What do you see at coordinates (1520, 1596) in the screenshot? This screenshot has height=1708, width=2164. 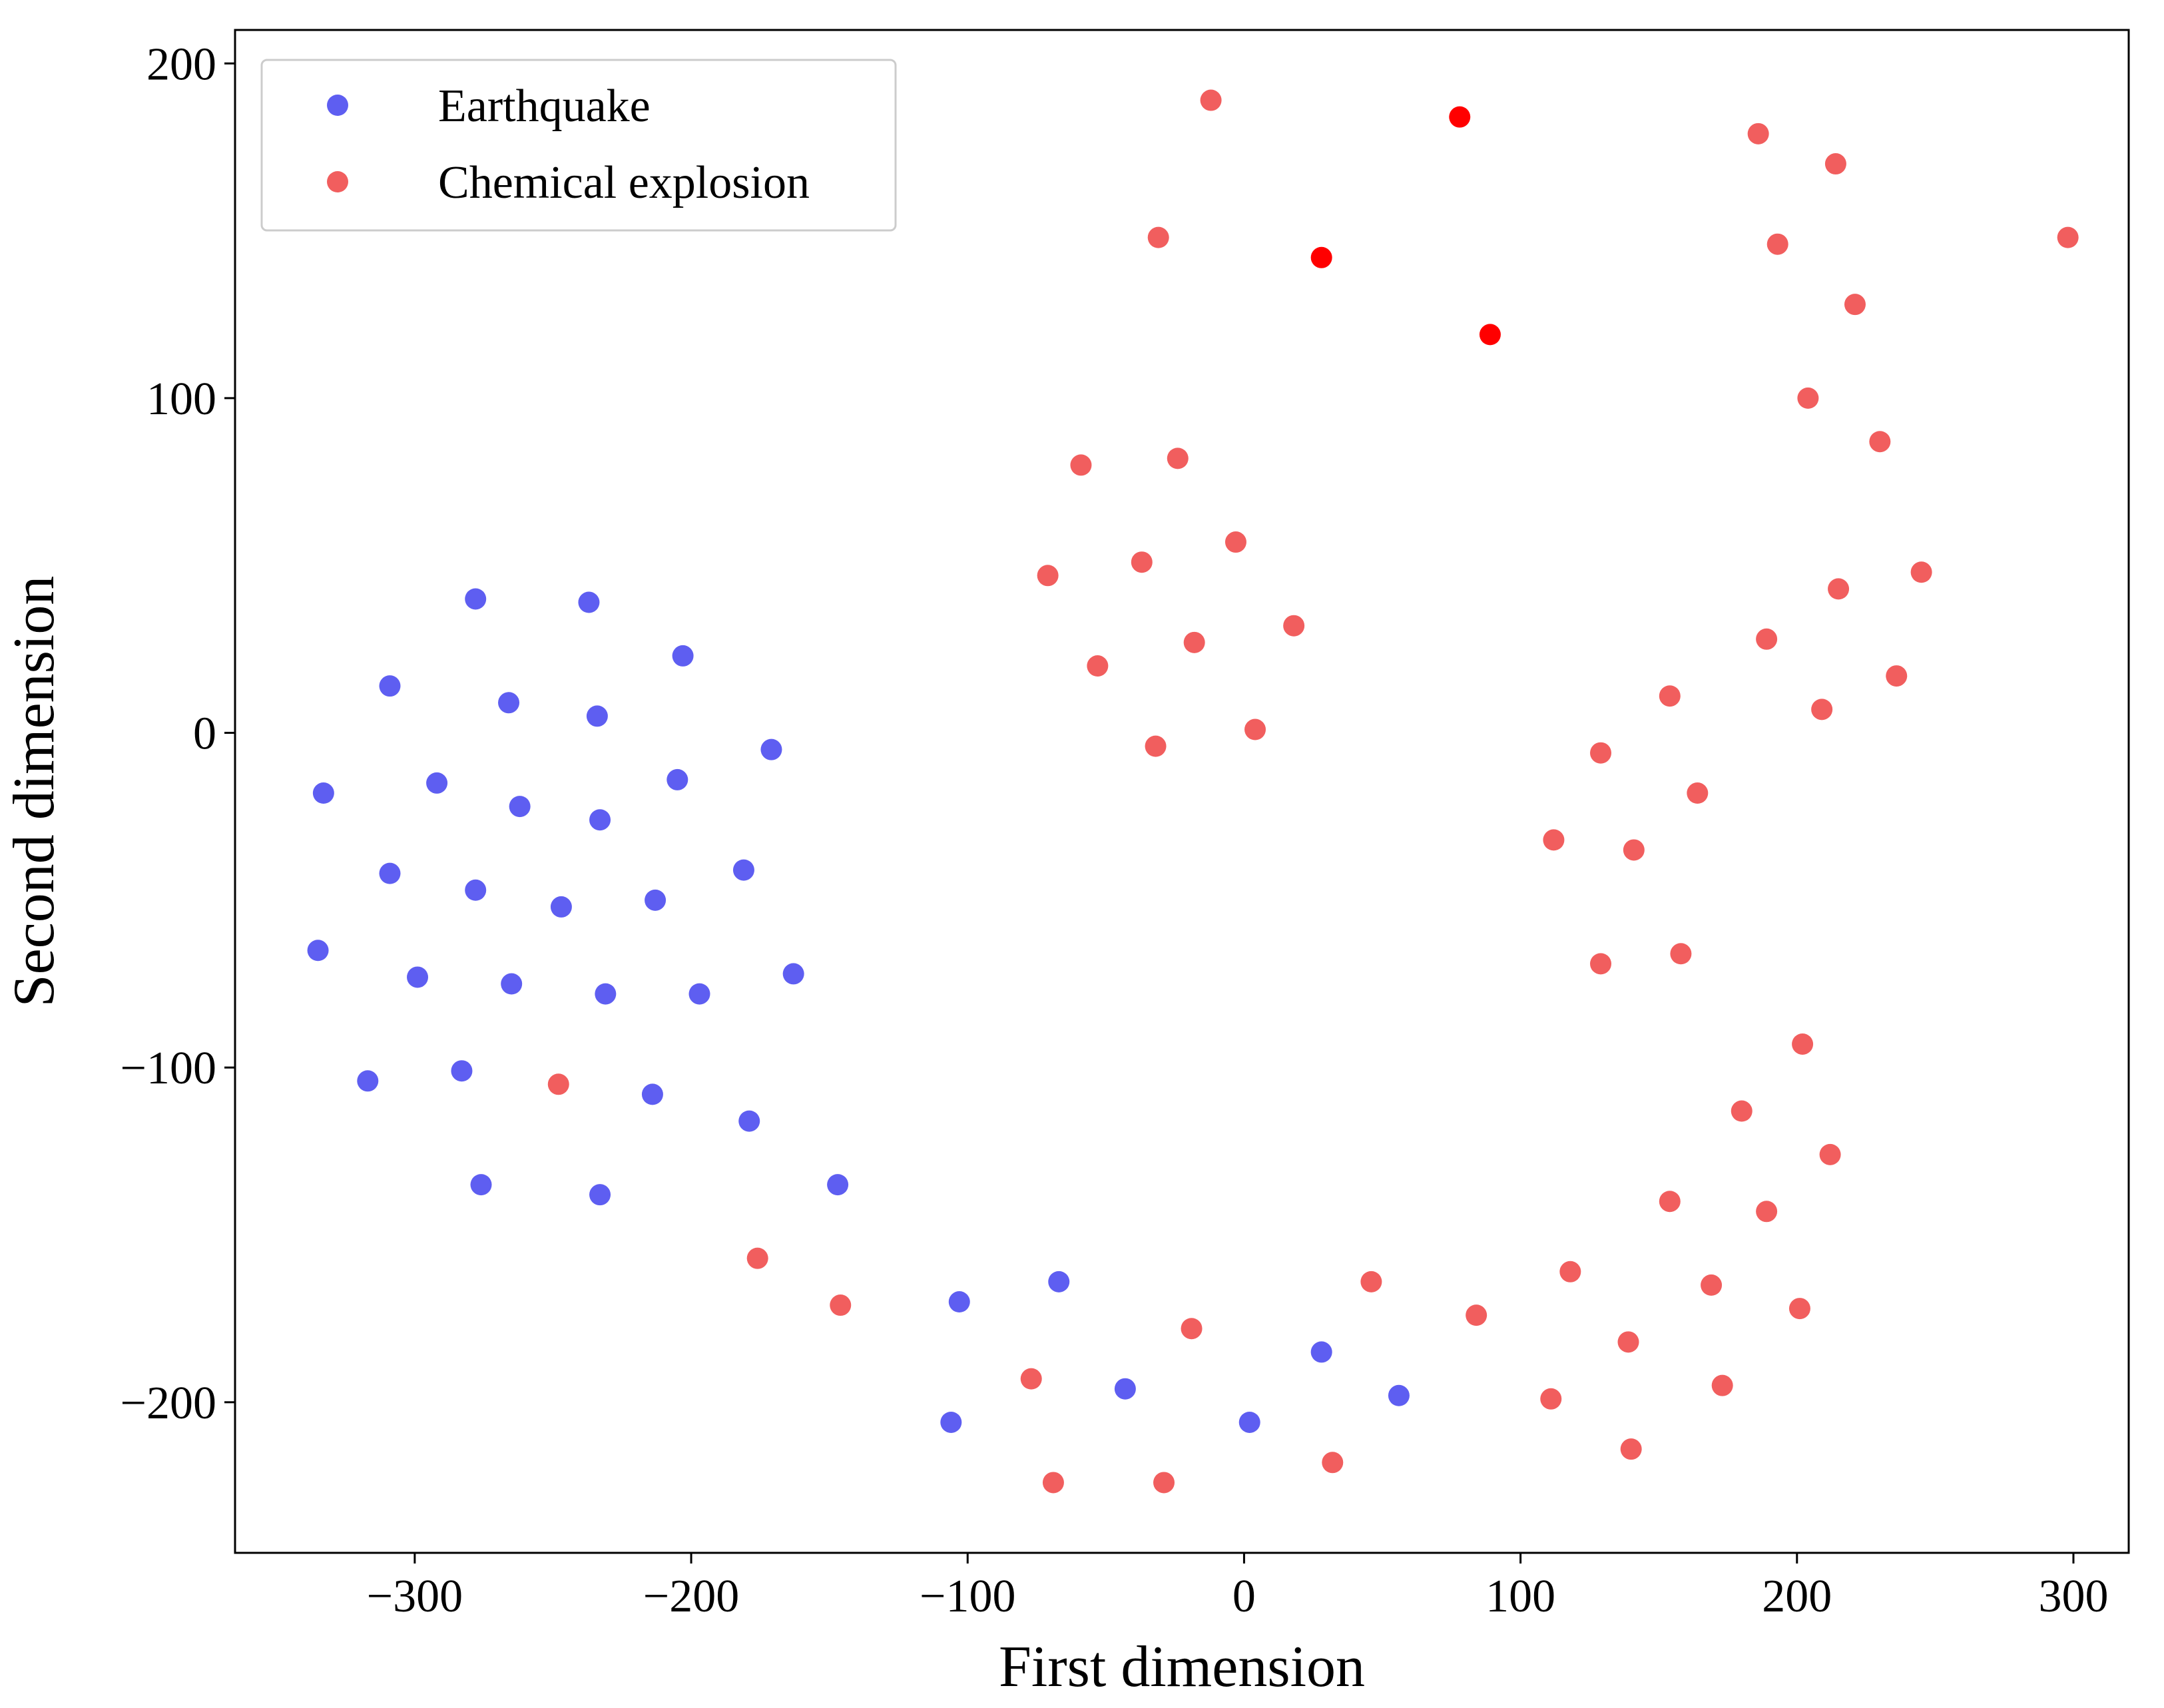 I see `x-tick-label: 100` at bounding box center [1520, 1596].